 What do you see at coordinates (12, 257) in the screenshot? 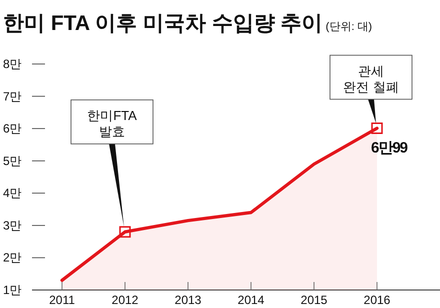
I see `y-tick-label: 2만` at bounding box center [12, 257].